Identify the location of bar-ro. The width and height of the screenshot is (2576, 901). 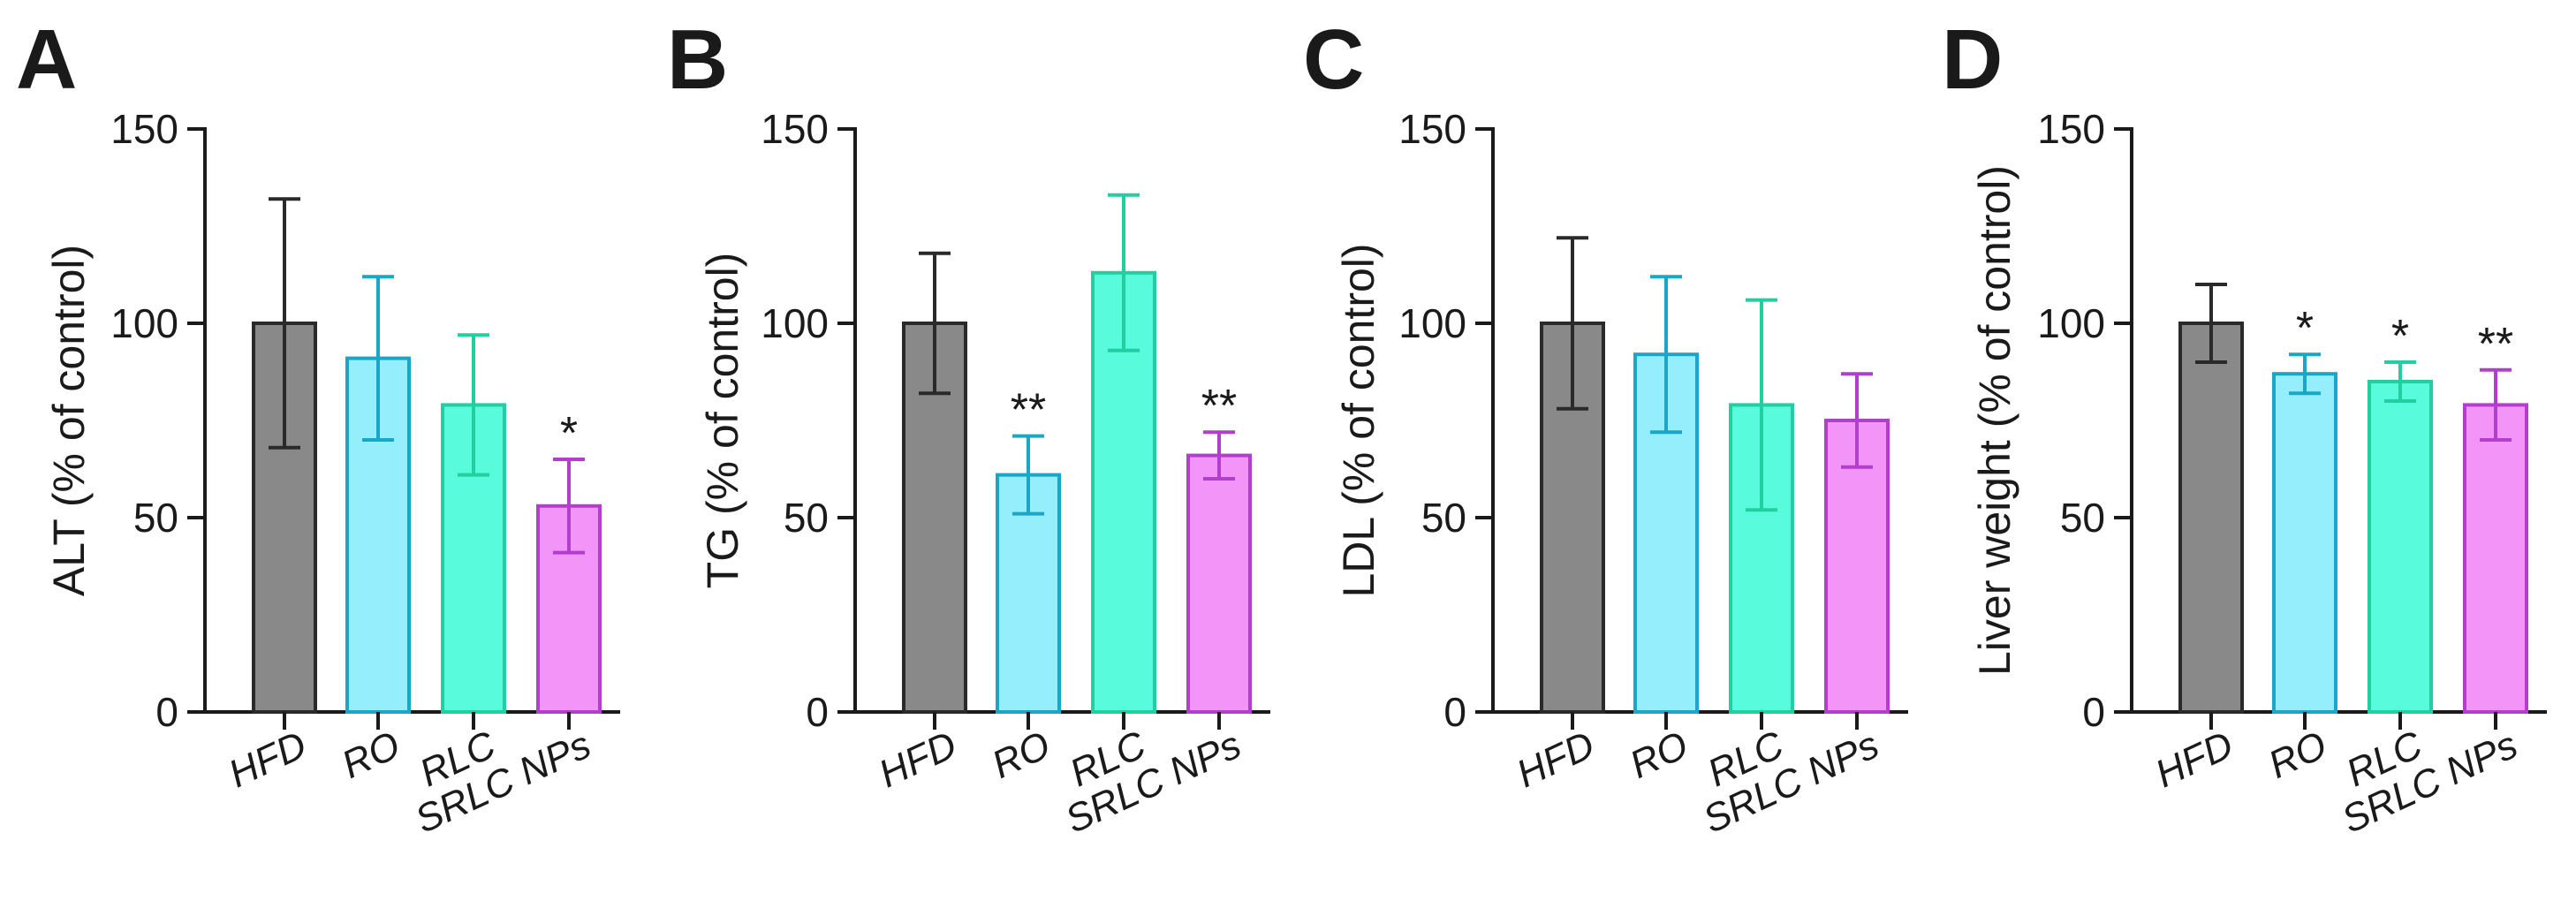
(2305, 543).